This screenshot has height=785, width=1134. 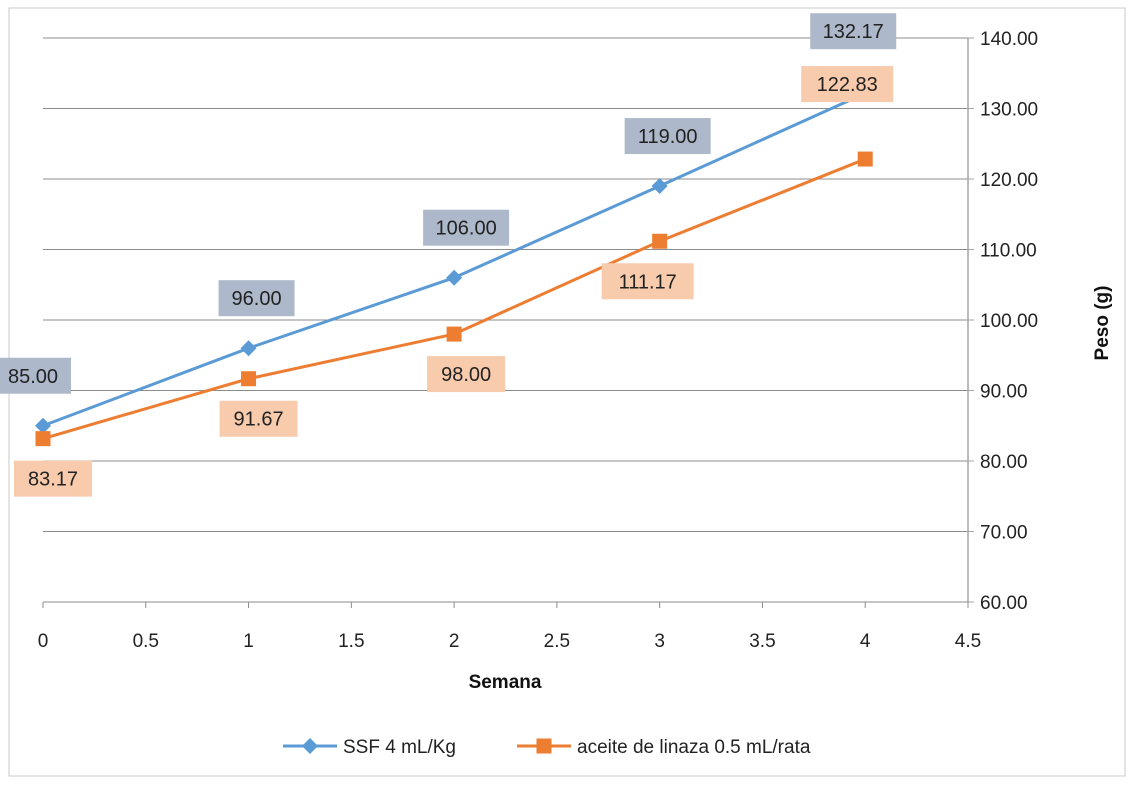 What do you see at coordinates (1009, 321) in the screenshot?
I see `y-tick-label: 100.00` at bounding box center [1009, 321].